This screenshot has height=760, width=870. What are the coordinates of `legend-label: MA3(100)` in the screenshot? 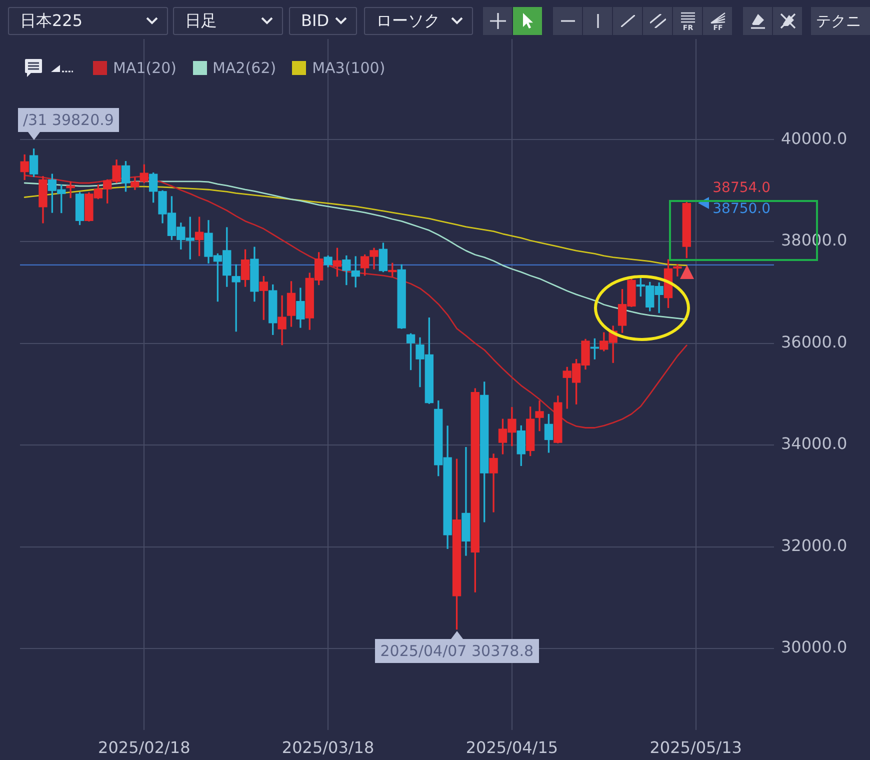 It's located at (349, 68).